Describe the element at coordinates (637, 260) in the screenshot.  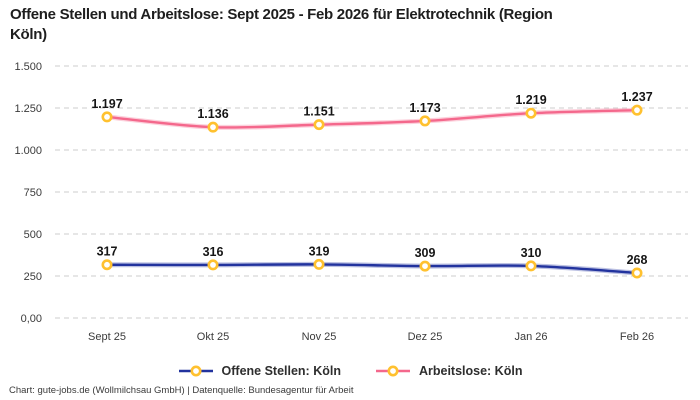
I see `data-point-label: 268` at that location.